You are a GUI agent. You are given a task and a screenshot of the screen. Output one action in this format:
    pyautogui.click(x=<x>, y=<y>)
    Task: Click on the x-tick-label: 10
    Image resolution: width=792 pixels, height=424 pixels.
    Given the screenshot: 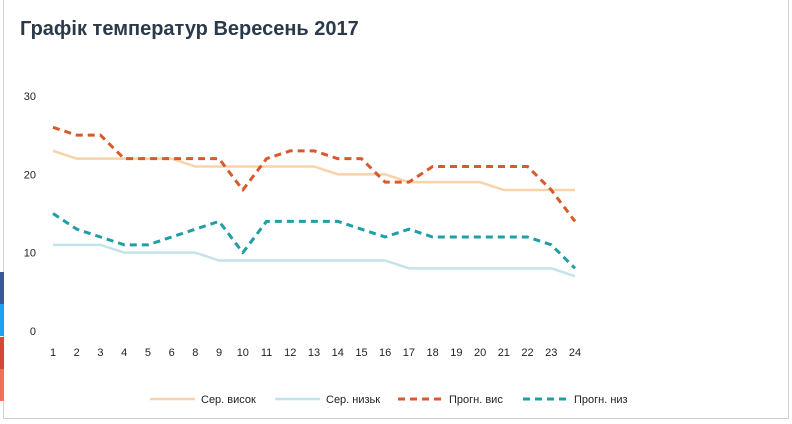 What is the action you would take?
    pyautogui.click(x=243, y=353)
    